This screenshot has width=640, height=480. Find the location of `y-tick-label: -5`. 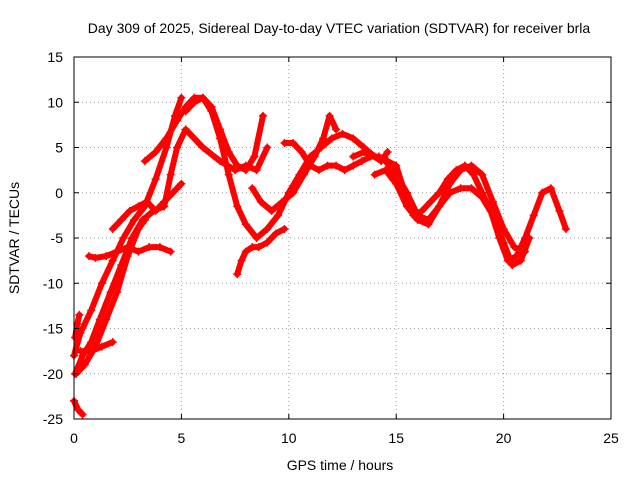

y-tick-label: -5 is located at coordinates (57, 238).